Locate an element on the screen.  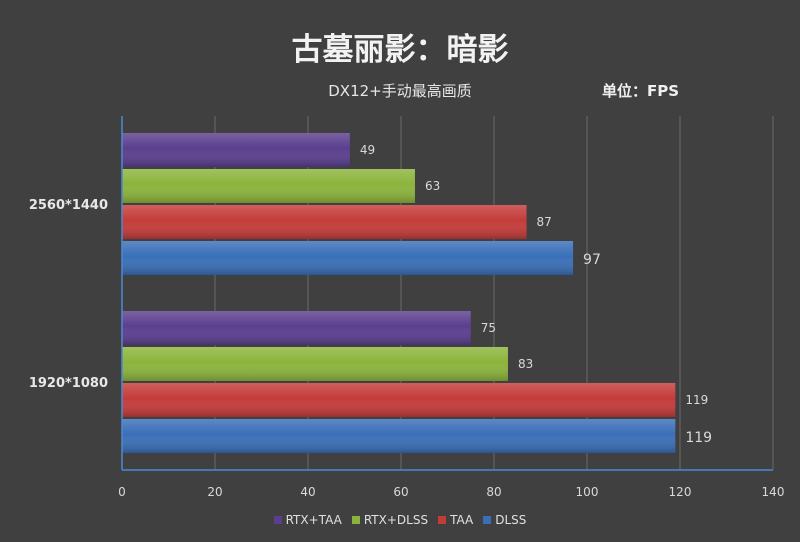
data-label: 75 is located at coordinates (488, 328).